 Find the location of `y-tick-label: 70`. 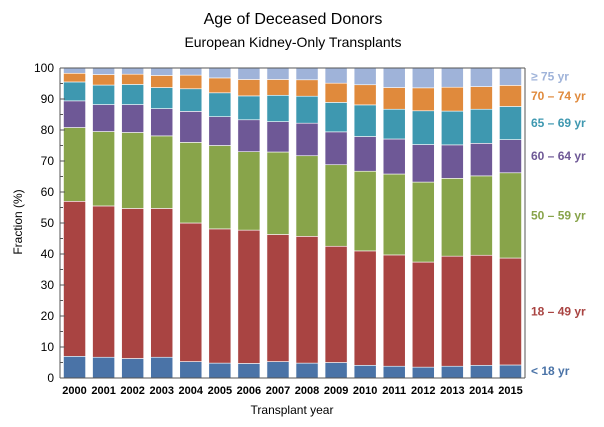

y-tick-label: 70 is located at coordinates (48, 161).